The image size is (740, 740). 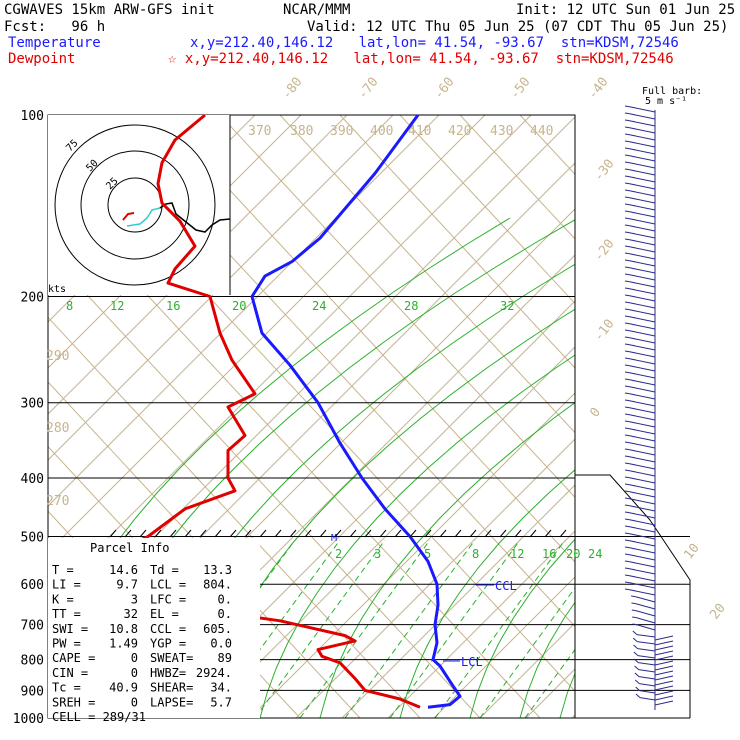 I want to click on parcel-label-a: PW =, so click(x=66, y=644).